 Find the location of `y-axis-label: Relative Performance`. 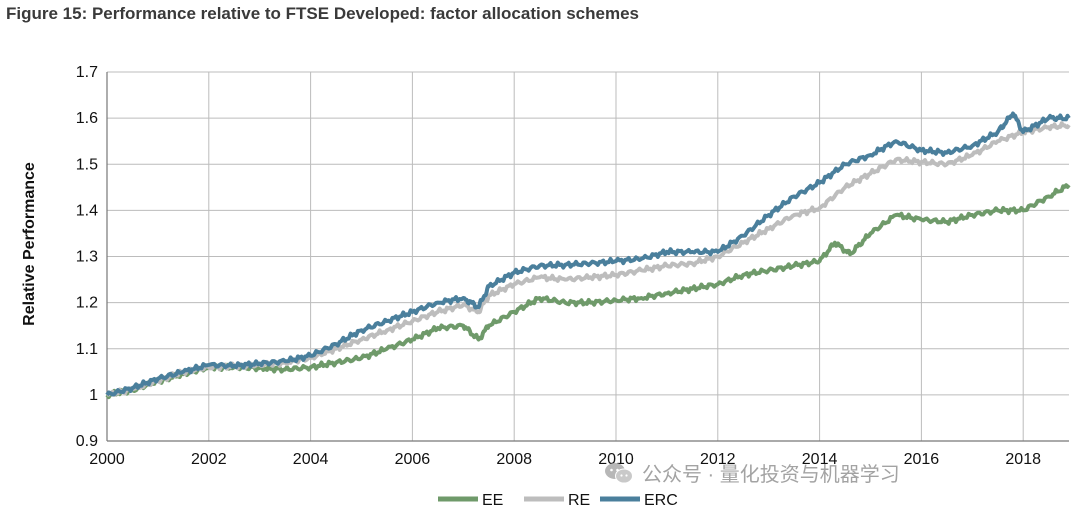

y-axis-label: Relative Performance is located at coordinates (29, 244).